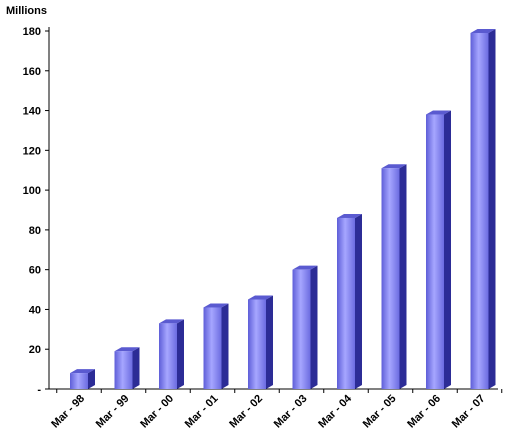  What do you see at coordinates (32, 112) in the screenshot?
I see `y-tick-label: 140` at bounding box center [32, 112].